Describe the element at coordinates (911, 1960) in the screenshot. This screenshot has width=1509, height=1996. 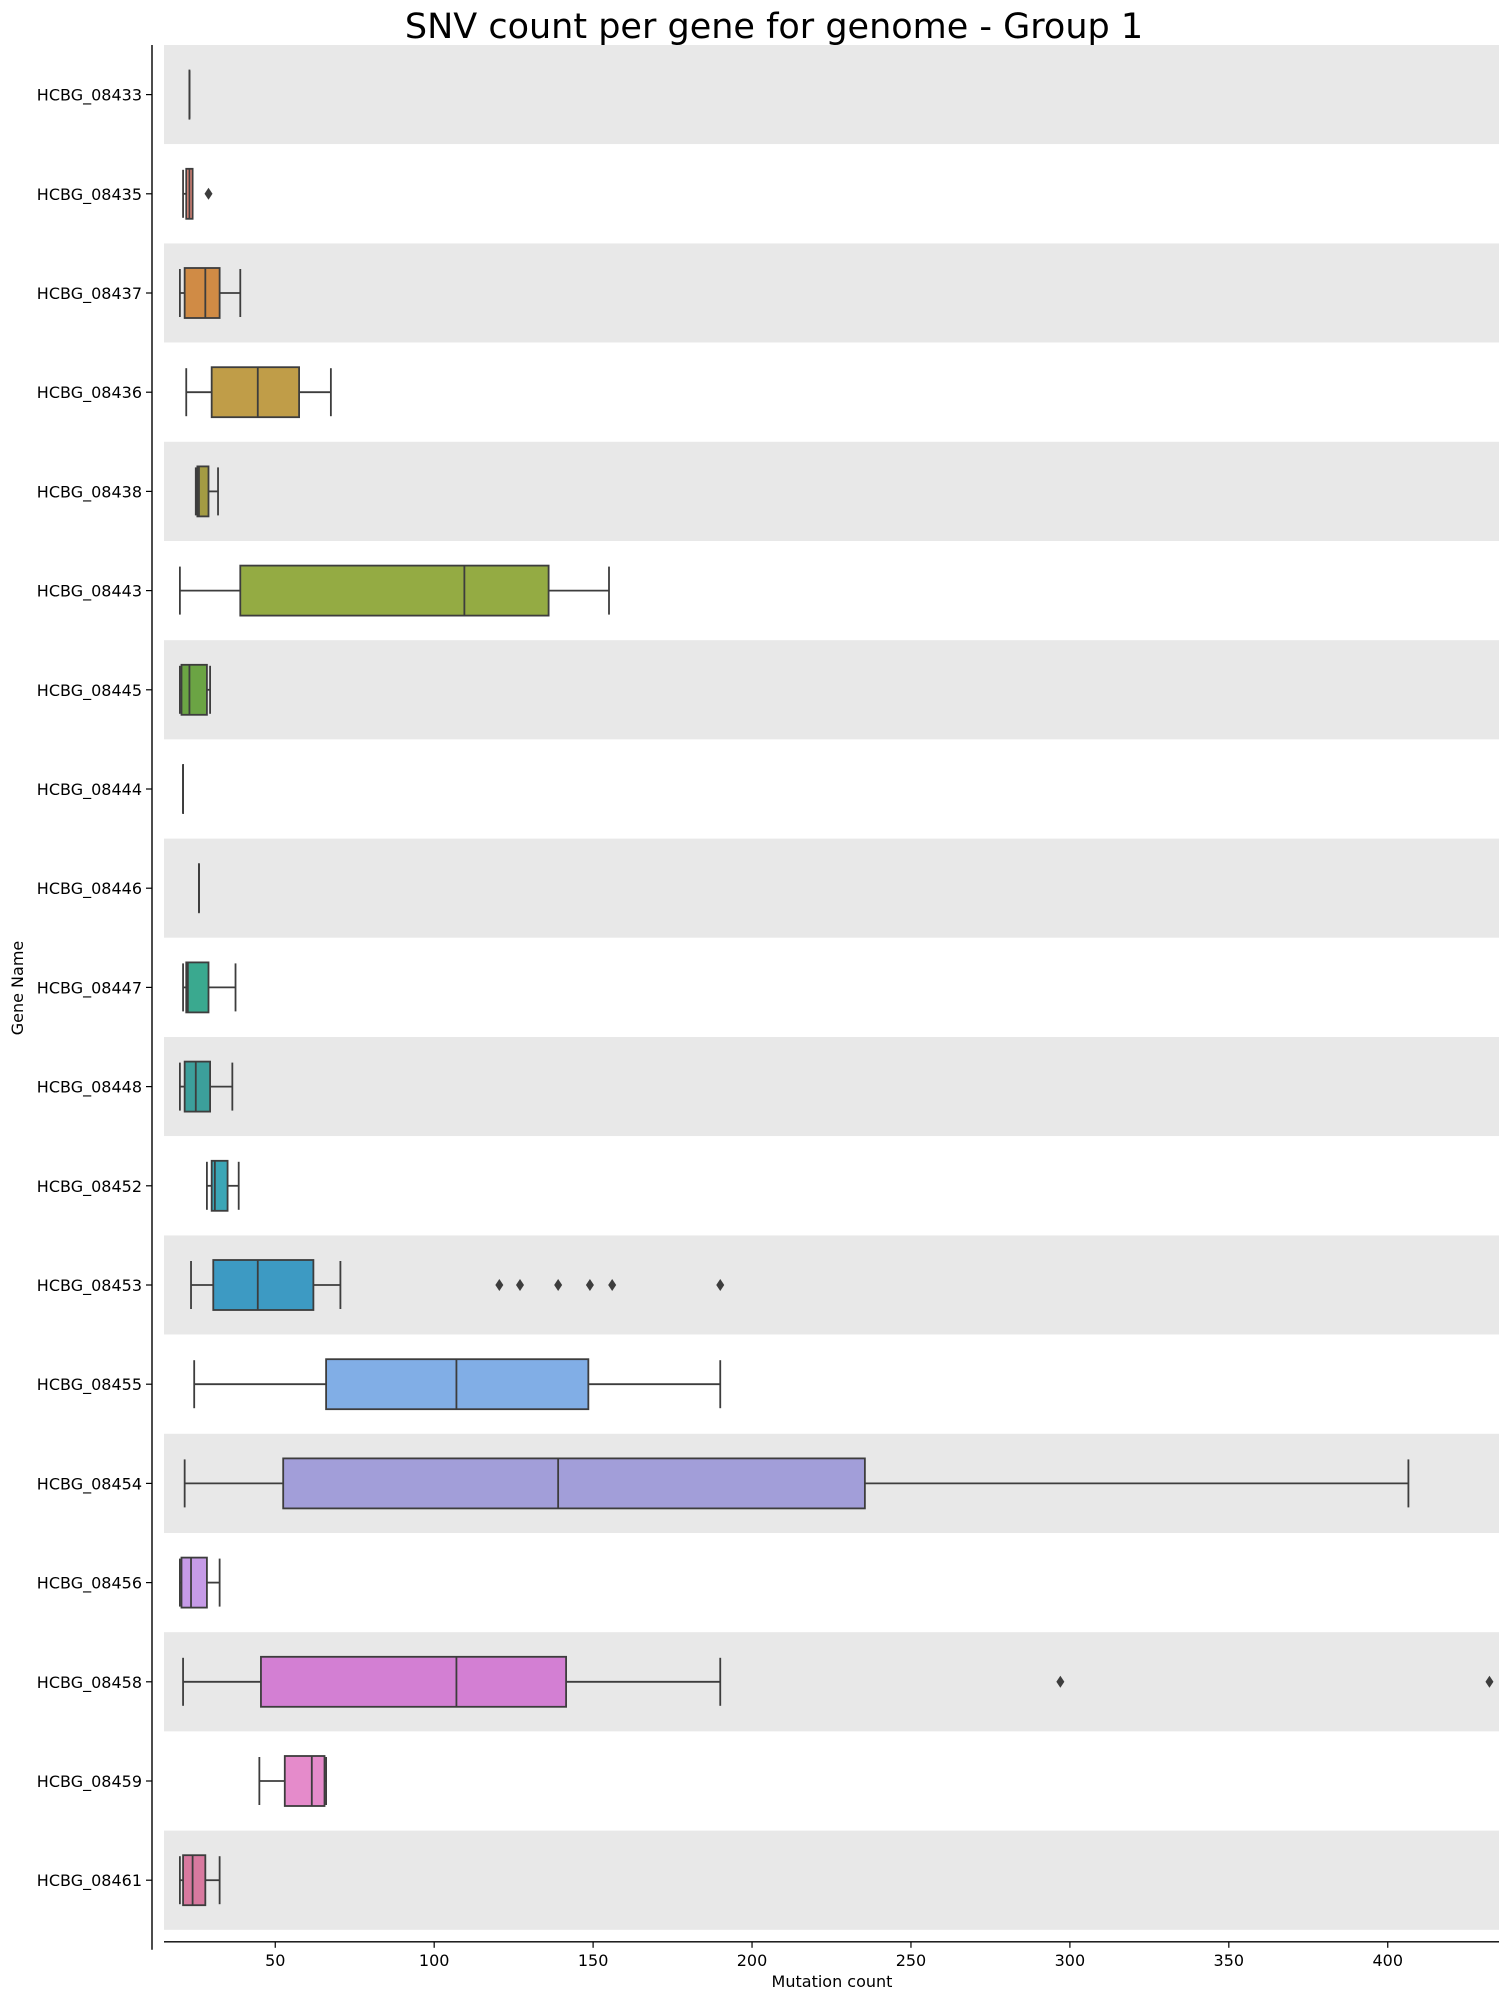
I see `x-tick-label: 250` at that location.